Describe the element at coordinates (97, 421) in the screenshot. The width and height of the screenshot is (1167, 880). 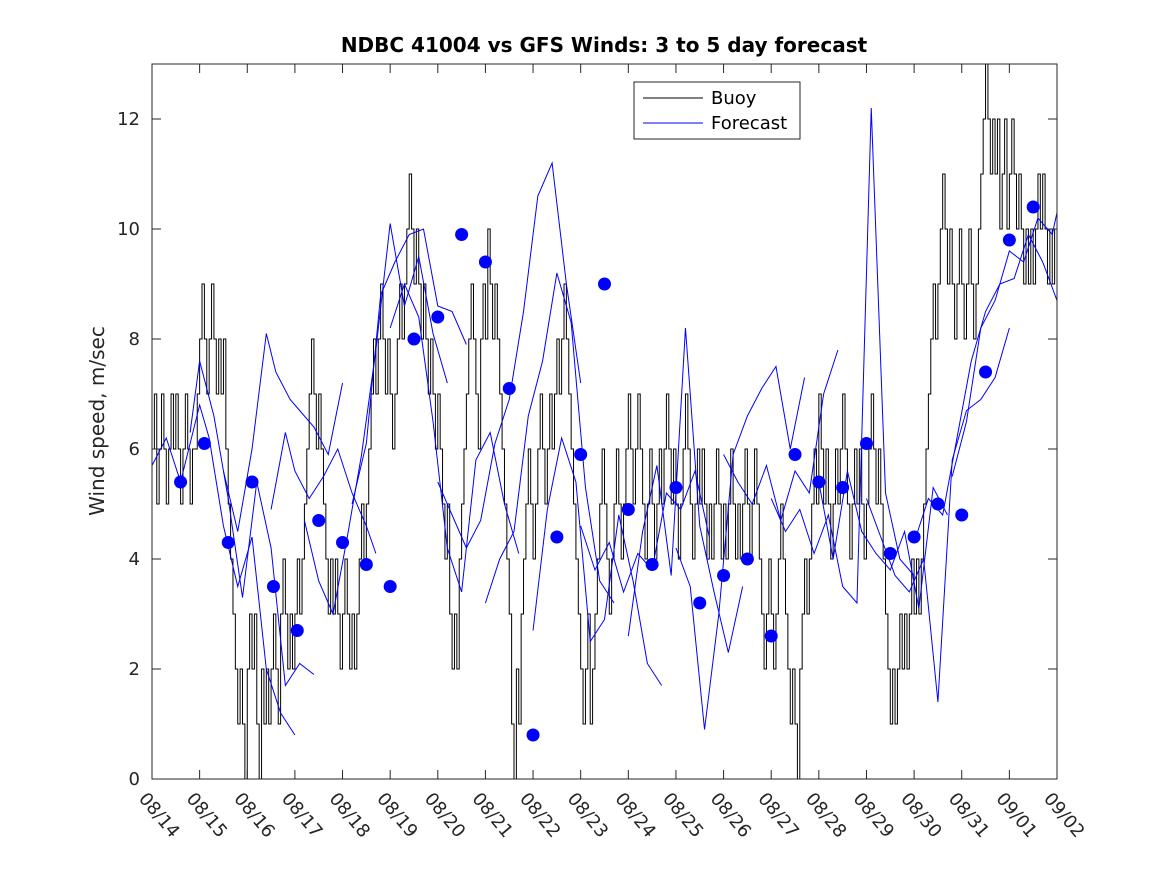
I see `y-axis-label: Wind speed, m/sec` at that location.